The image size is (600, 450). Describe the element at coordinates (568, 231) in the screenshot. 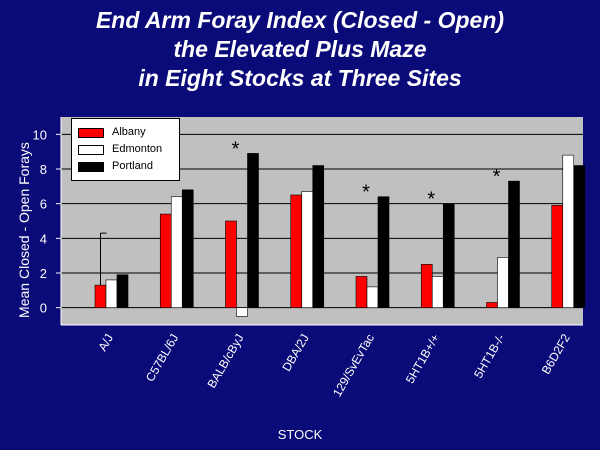

I see `bar-b6d2f2-edmonton` at that location.